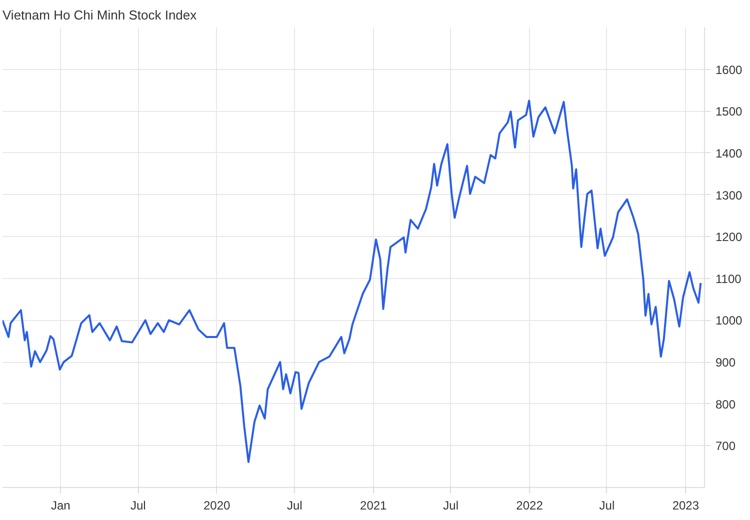 The width and height of the screenshot is (750, 520). What do you see at coordinates (100, 15) in the screenshot?
I see `chart-title: Vietnam Ho Chi Minh Stock Index` at bounding box center [100, 15].